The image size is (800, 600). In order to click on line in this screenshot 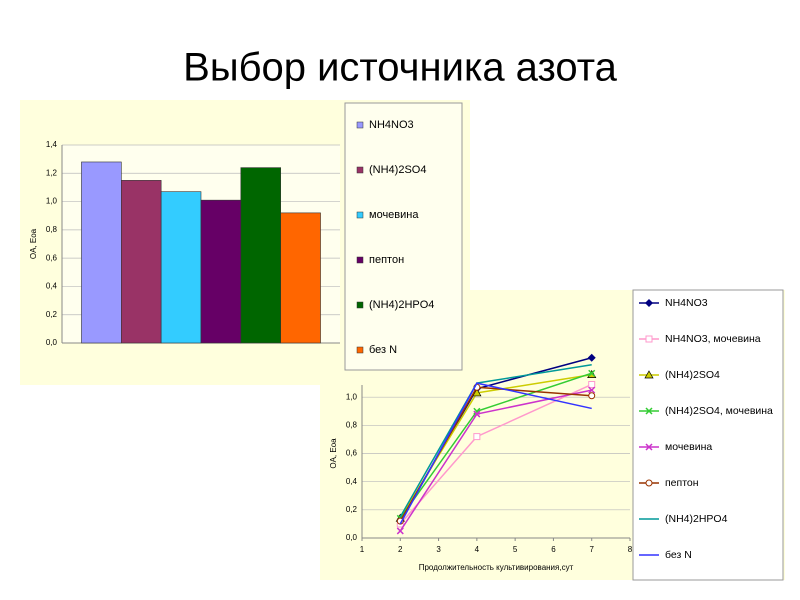, I will do `click(495, 453)`.